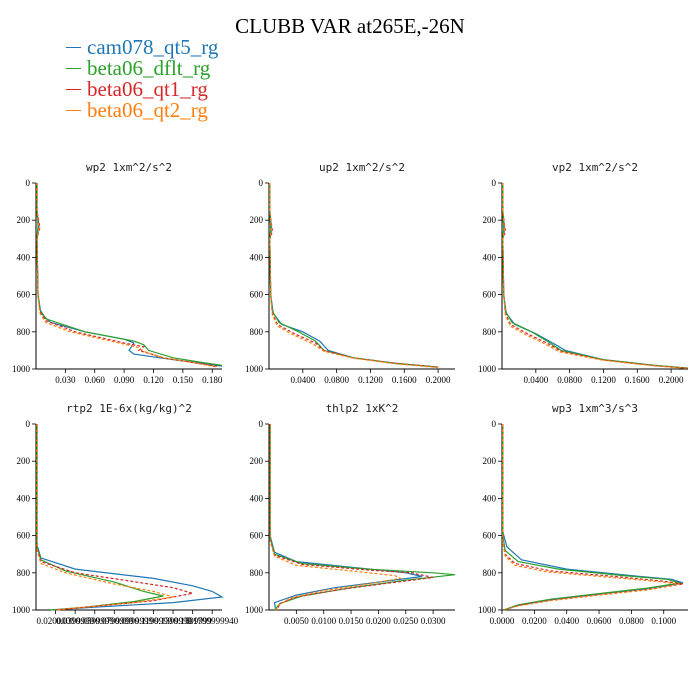 The height and width of the screenshot is (700, 700). I want to click on panel-title: thlp2 1xK^2, so click(362, 408).